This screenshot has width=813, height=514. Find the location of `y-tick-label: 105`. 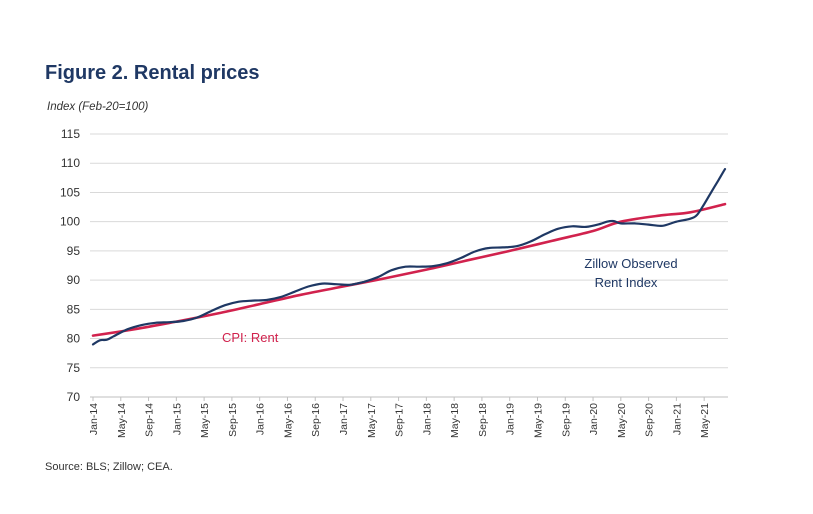

y-tick-label: 105 is located at coordinates (70, 192).